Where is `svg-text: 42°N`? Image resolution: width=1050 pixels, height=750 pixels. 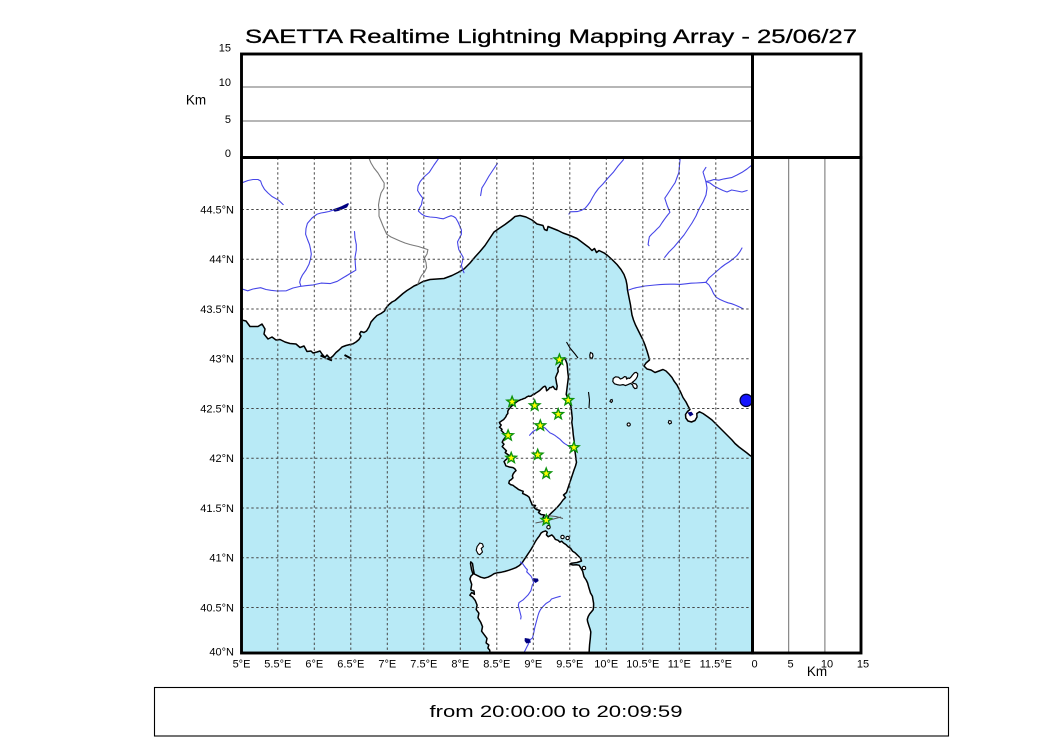
svg-text: 42°N is located at coordinates (221, 459).